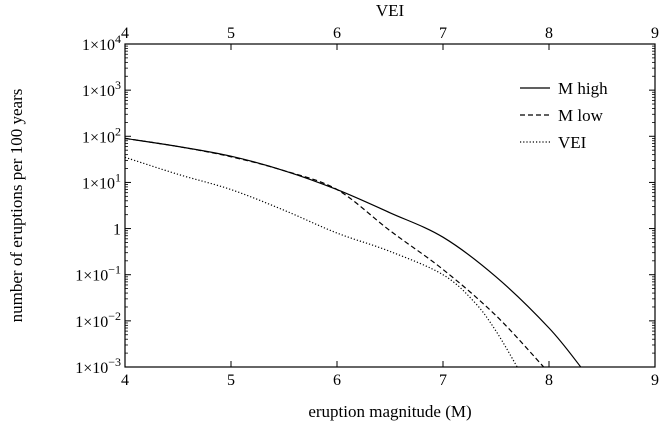 This screenshot has width=662, height=425. I want to click on y-tick-label: 1×10³, so click(101, 89).